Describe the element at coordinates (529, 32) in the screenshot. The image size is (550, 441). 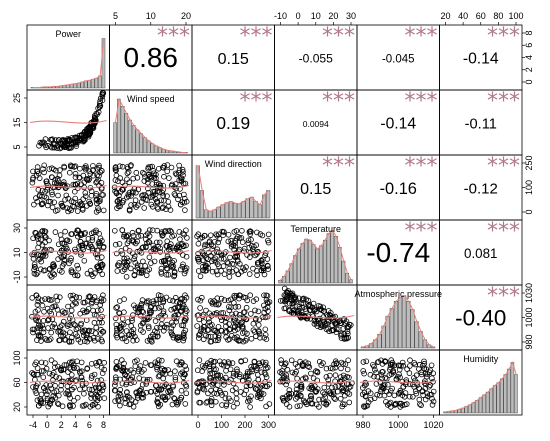
I see `tick-label: 8` at that location.